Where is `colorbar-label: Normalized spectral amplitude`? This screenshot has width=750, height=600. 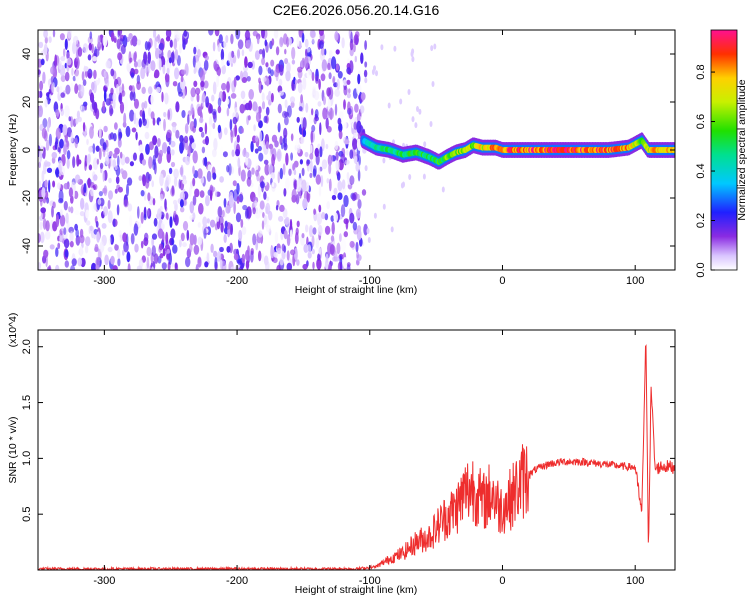 colorbar-label: Normalized spectral amplitude is located at coordinates (742, 149).